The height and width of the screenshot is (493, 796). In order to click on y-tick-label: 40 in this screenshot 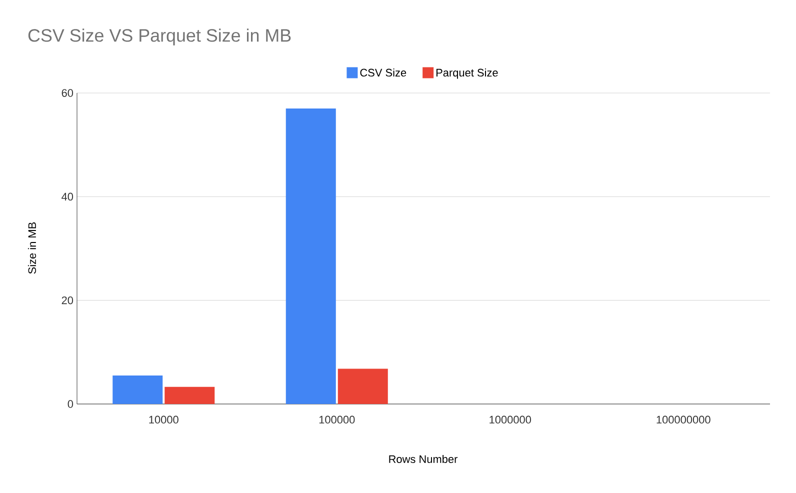, I will do `click(68, 196)`.